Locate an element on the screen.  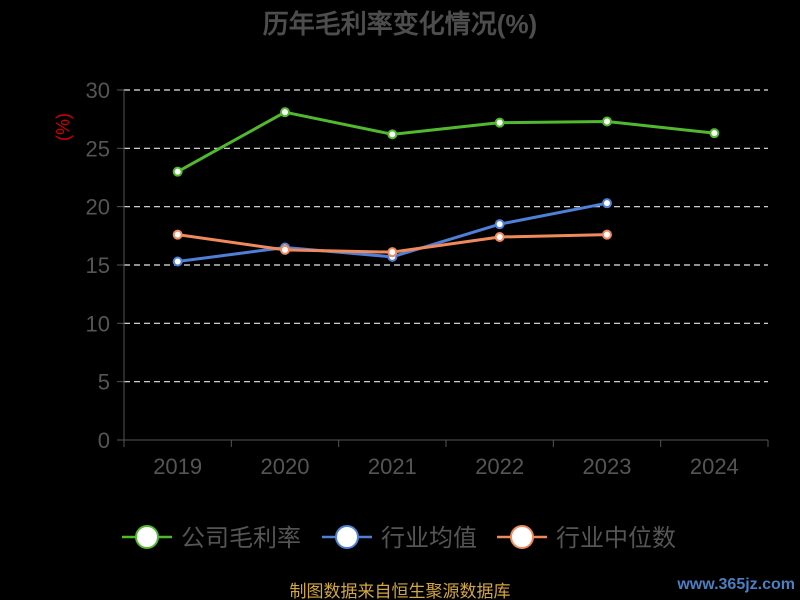
y-tick-label: 0 is located at coordinates (104, 440).